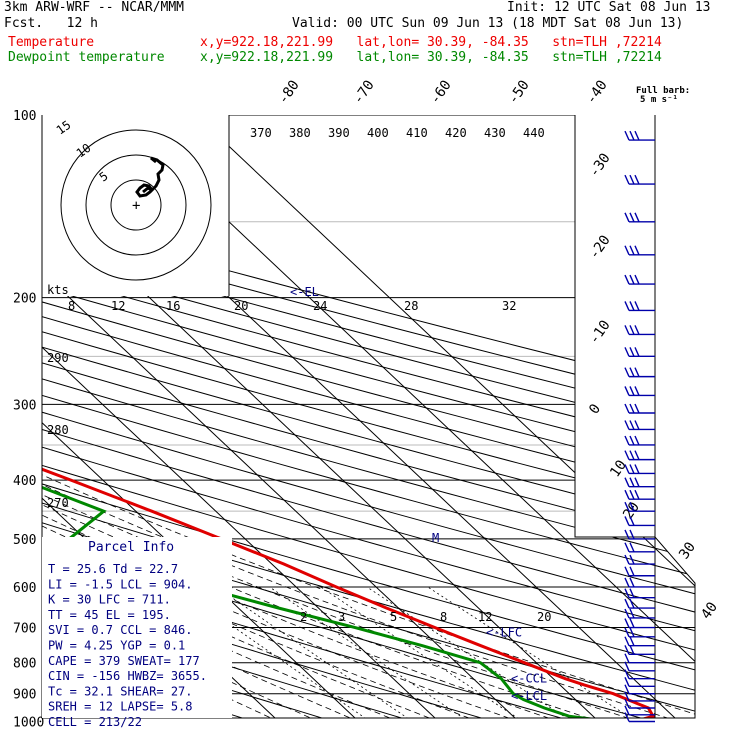  Describe the element at coordinates (495, 133) in the screenshot. I see `theta-label: 430` at that location.